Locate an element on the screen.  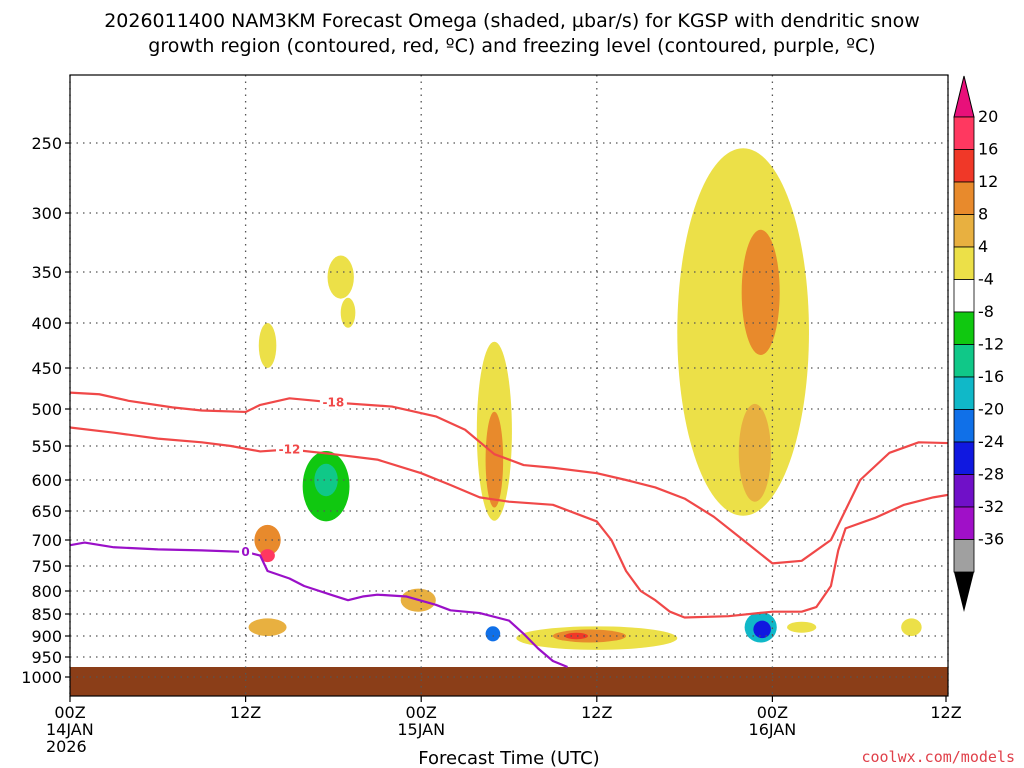
colorbar-label: -12 is located at coordinates (991, 344).